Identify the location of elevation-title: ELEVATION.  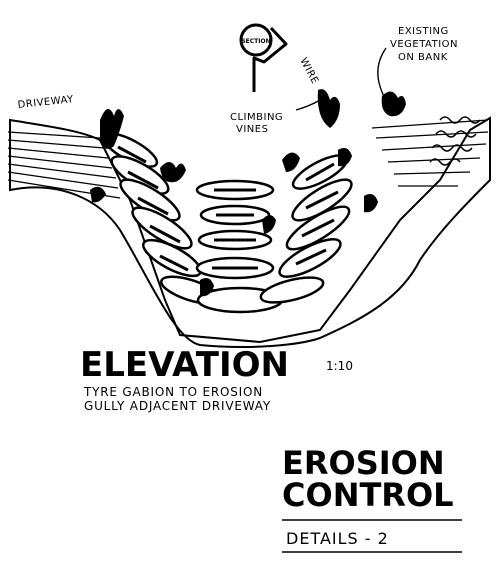
(184, 365).